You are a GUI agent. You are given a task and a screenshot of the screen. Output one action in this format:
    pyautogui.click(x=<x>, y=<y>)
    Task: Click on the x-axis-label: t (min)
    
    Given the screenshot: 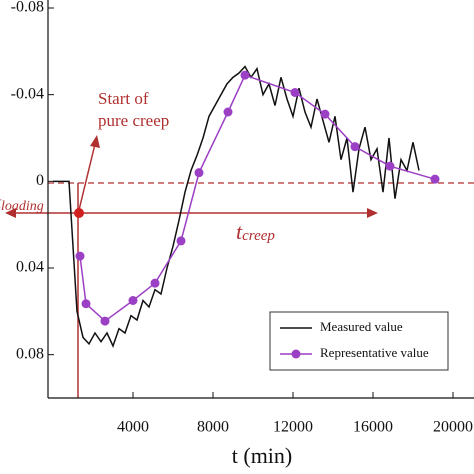 What is the action you would take?
    pyautogui.click(x=262, y=455)
    